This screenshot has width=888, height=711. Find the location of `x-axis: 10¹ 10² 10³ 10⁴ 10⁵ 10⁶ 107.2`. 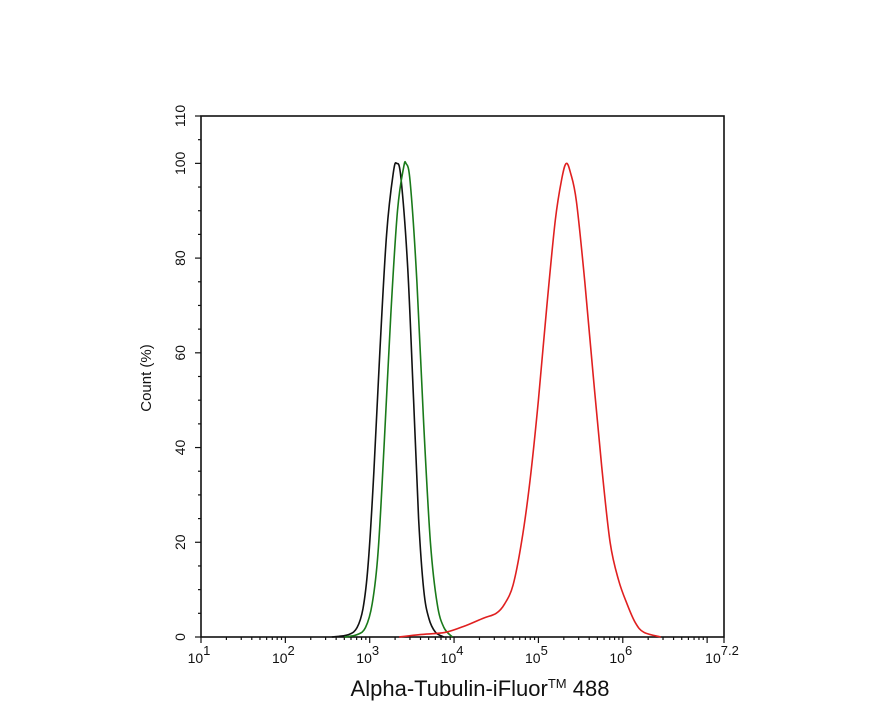

x-axis: 10¹ 10² 10³ 10⁴ 10⁵ 10⁶ 107.2 is located at coordinates (463, 651).